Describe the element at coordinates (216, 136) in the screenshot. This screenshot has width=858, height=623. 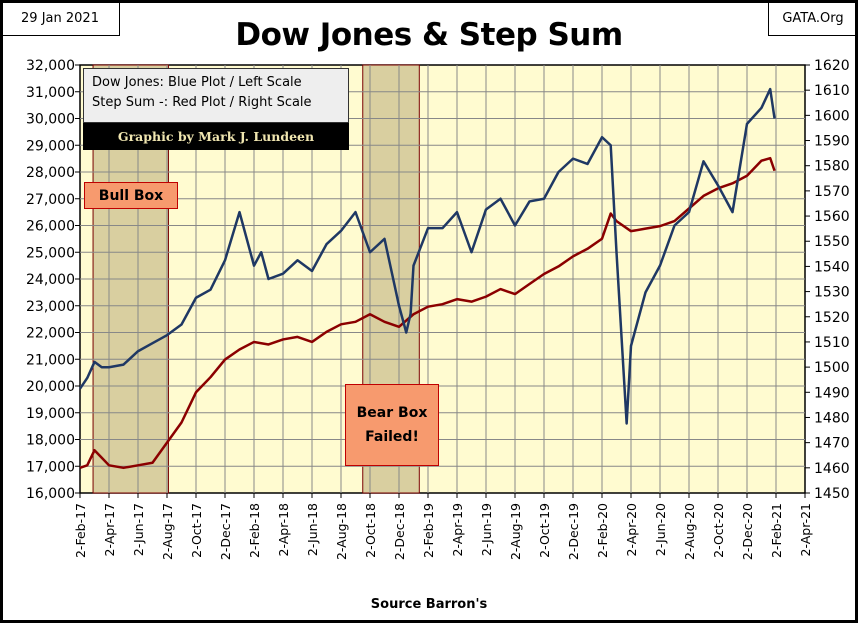
I see `credit-banner: Graphic by Mark J. Lundeen` at that location.